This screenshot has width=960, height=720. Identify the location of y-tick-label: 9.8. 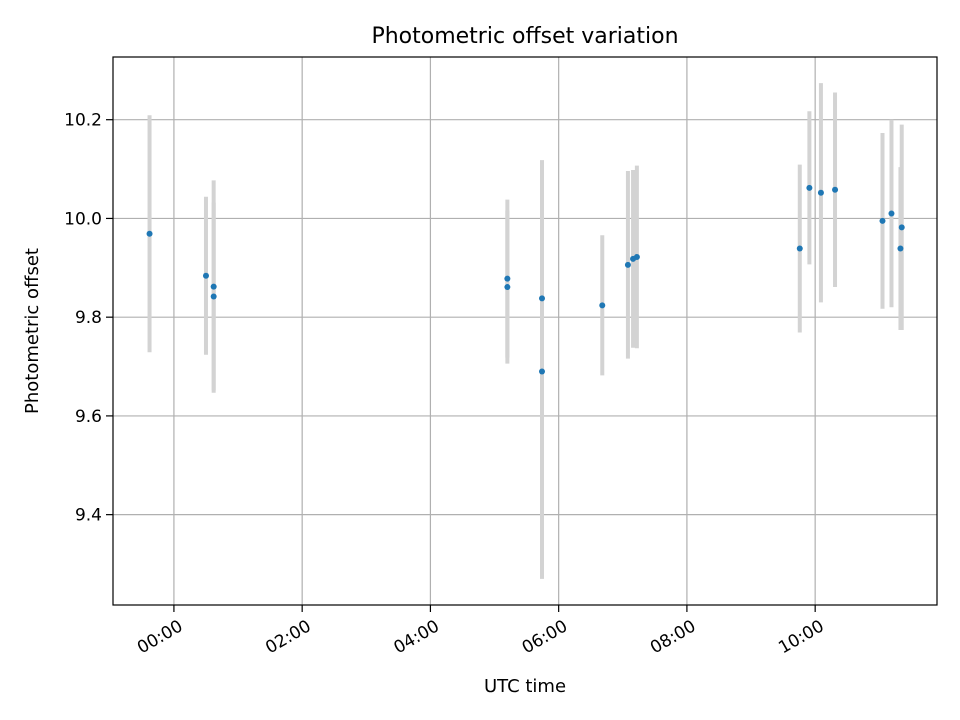
(88, 318).